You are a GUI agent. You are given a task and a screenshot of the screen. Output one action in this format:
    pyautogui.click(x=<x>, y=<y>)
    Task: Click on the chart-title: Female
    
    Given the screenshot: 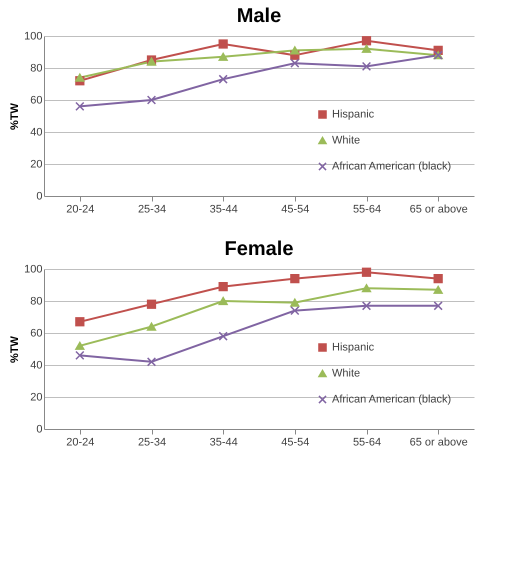 What is the action you would take?
    pyautogui.click(x=259, y=249)
    